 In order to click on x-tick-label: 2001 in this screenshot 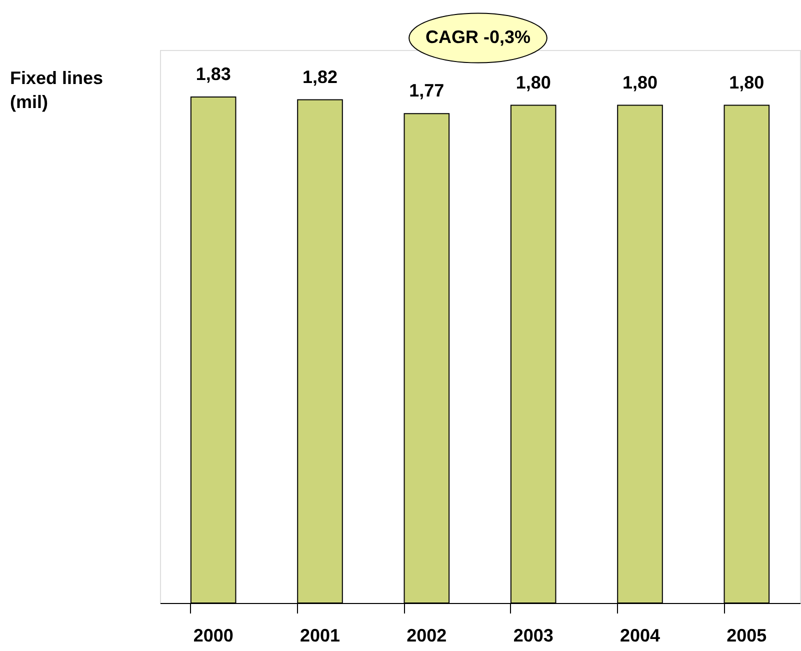, I will do `click(320, 636)`.